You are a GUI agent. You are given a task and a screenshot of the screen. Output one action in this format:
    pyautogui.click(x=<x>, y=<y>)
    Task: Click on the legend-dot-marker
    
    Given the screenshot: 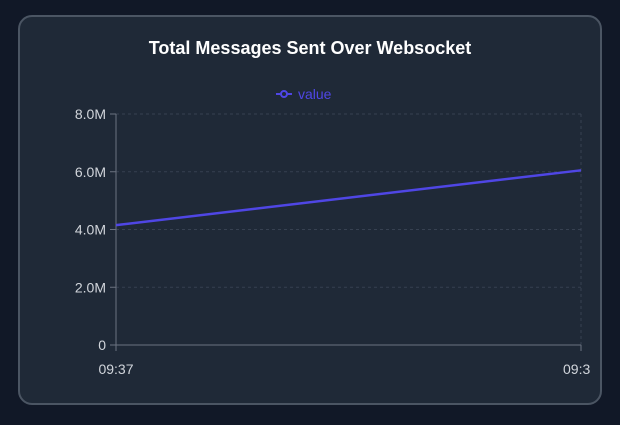 What is the action you would take?
    pyautogui.click(x=284, y=94)
    